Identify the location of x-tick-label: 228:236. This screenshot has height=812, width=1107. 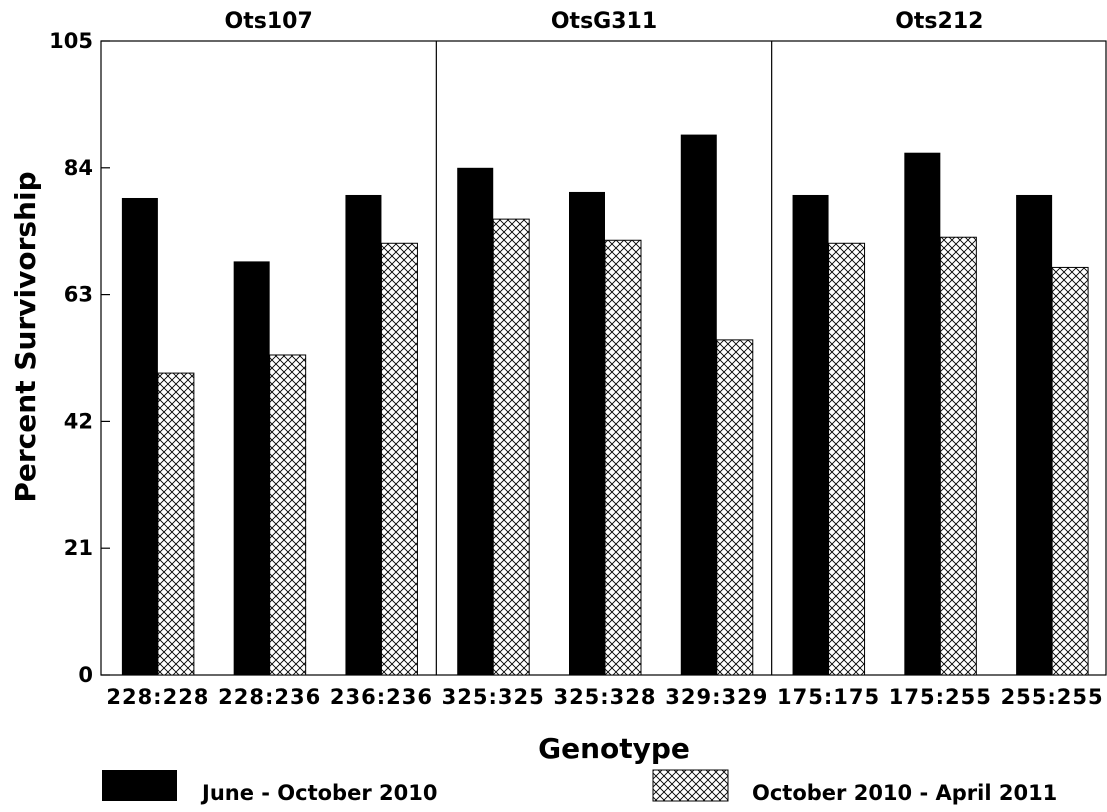
(269, 697).